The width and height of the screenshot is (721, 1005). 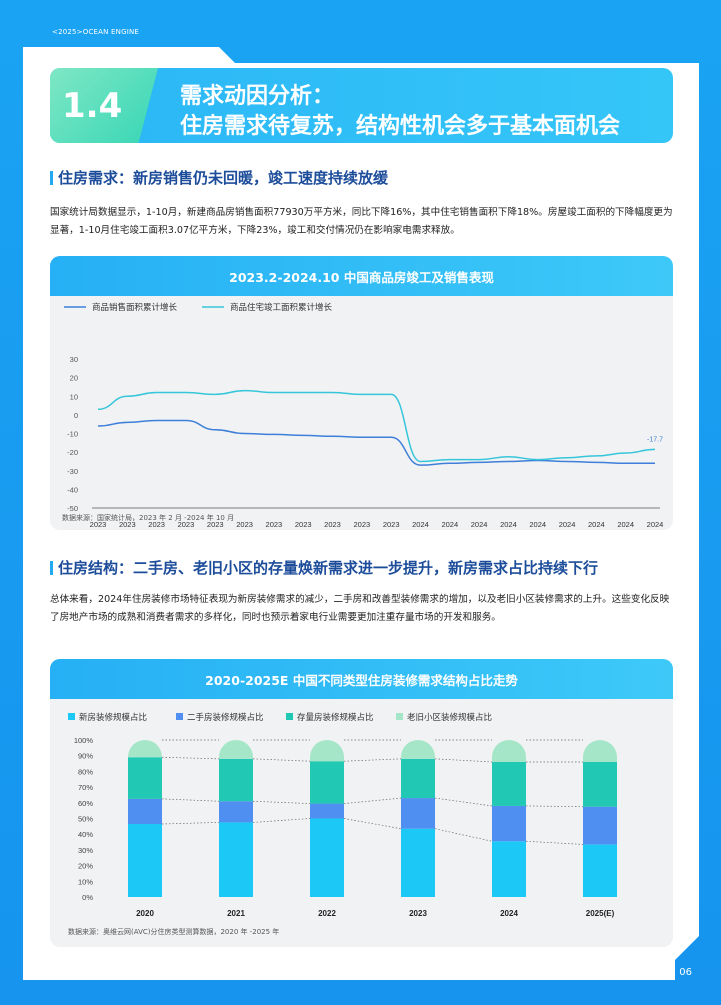 What do you see at coordinates (257, 96) in the screenshot?
I see `section-title-line1: 需求动因分析：` at bounding box center [257, 96].